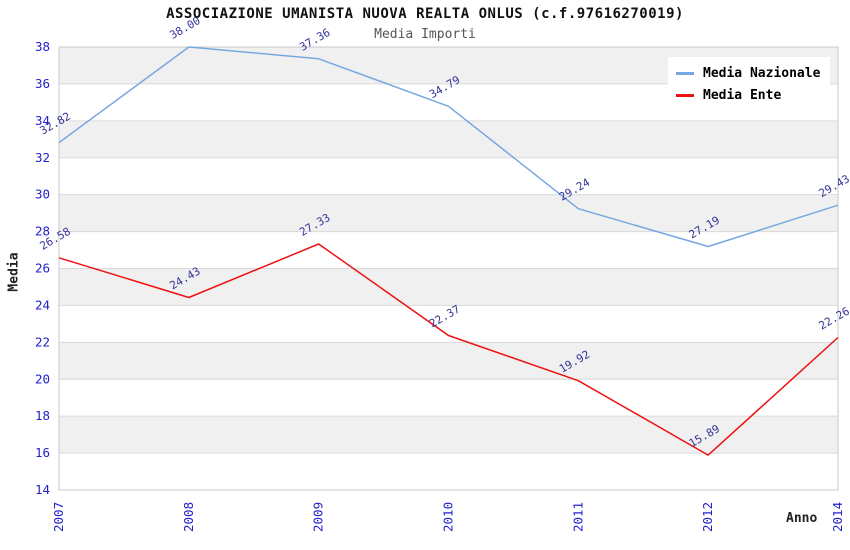 This screenshot has width=850, height=550. What do you see at coordinates (42, 120) in the screenshot?
I see `y-tick-label: 34` at bounding box center [42, 120].